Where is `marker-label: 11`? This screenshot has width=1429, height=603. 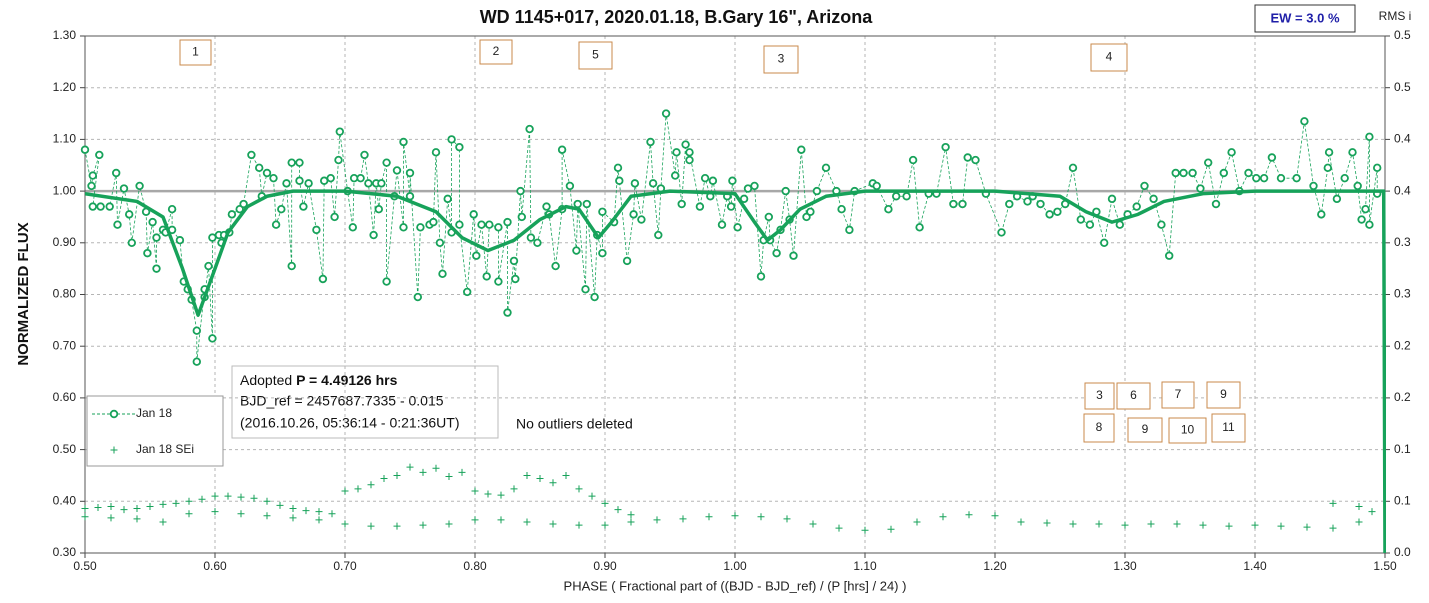
marker-label: 11 is located at coordinates (1228, 427).